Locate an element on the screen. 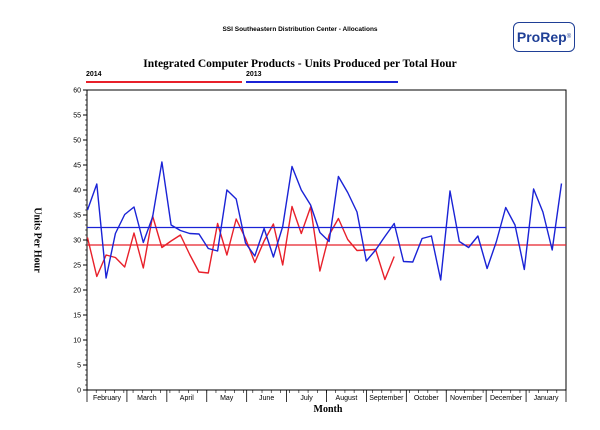 This screenshot has height=430, width=600. y-tick-label: 20 is located at coordinates (77, 291).